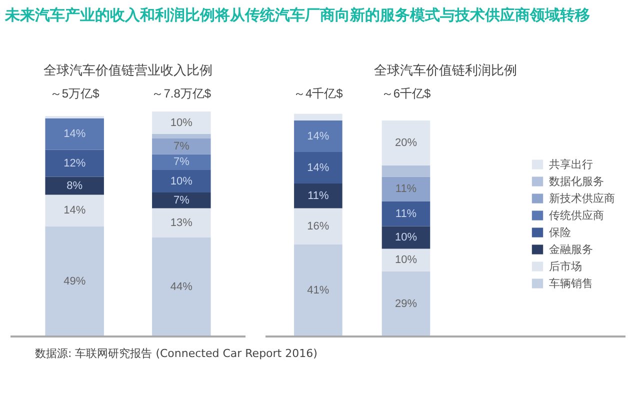 The image size is (640, 397). I want to click on data-label: 44%, so click(181, 287).